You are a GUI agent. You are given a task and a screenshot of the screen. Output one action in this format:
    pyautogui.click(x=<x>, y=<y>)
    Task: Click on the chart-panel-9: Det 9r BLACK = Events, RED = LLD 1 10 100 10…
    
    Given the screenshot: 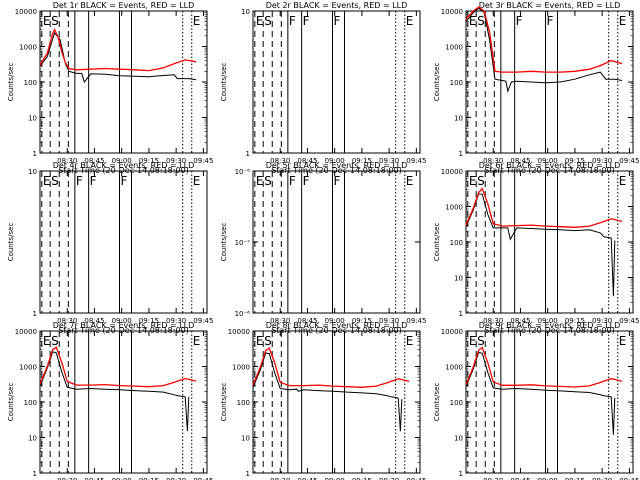 What is the action you would take?
    pyautogui.click(x=536, y=400)
    